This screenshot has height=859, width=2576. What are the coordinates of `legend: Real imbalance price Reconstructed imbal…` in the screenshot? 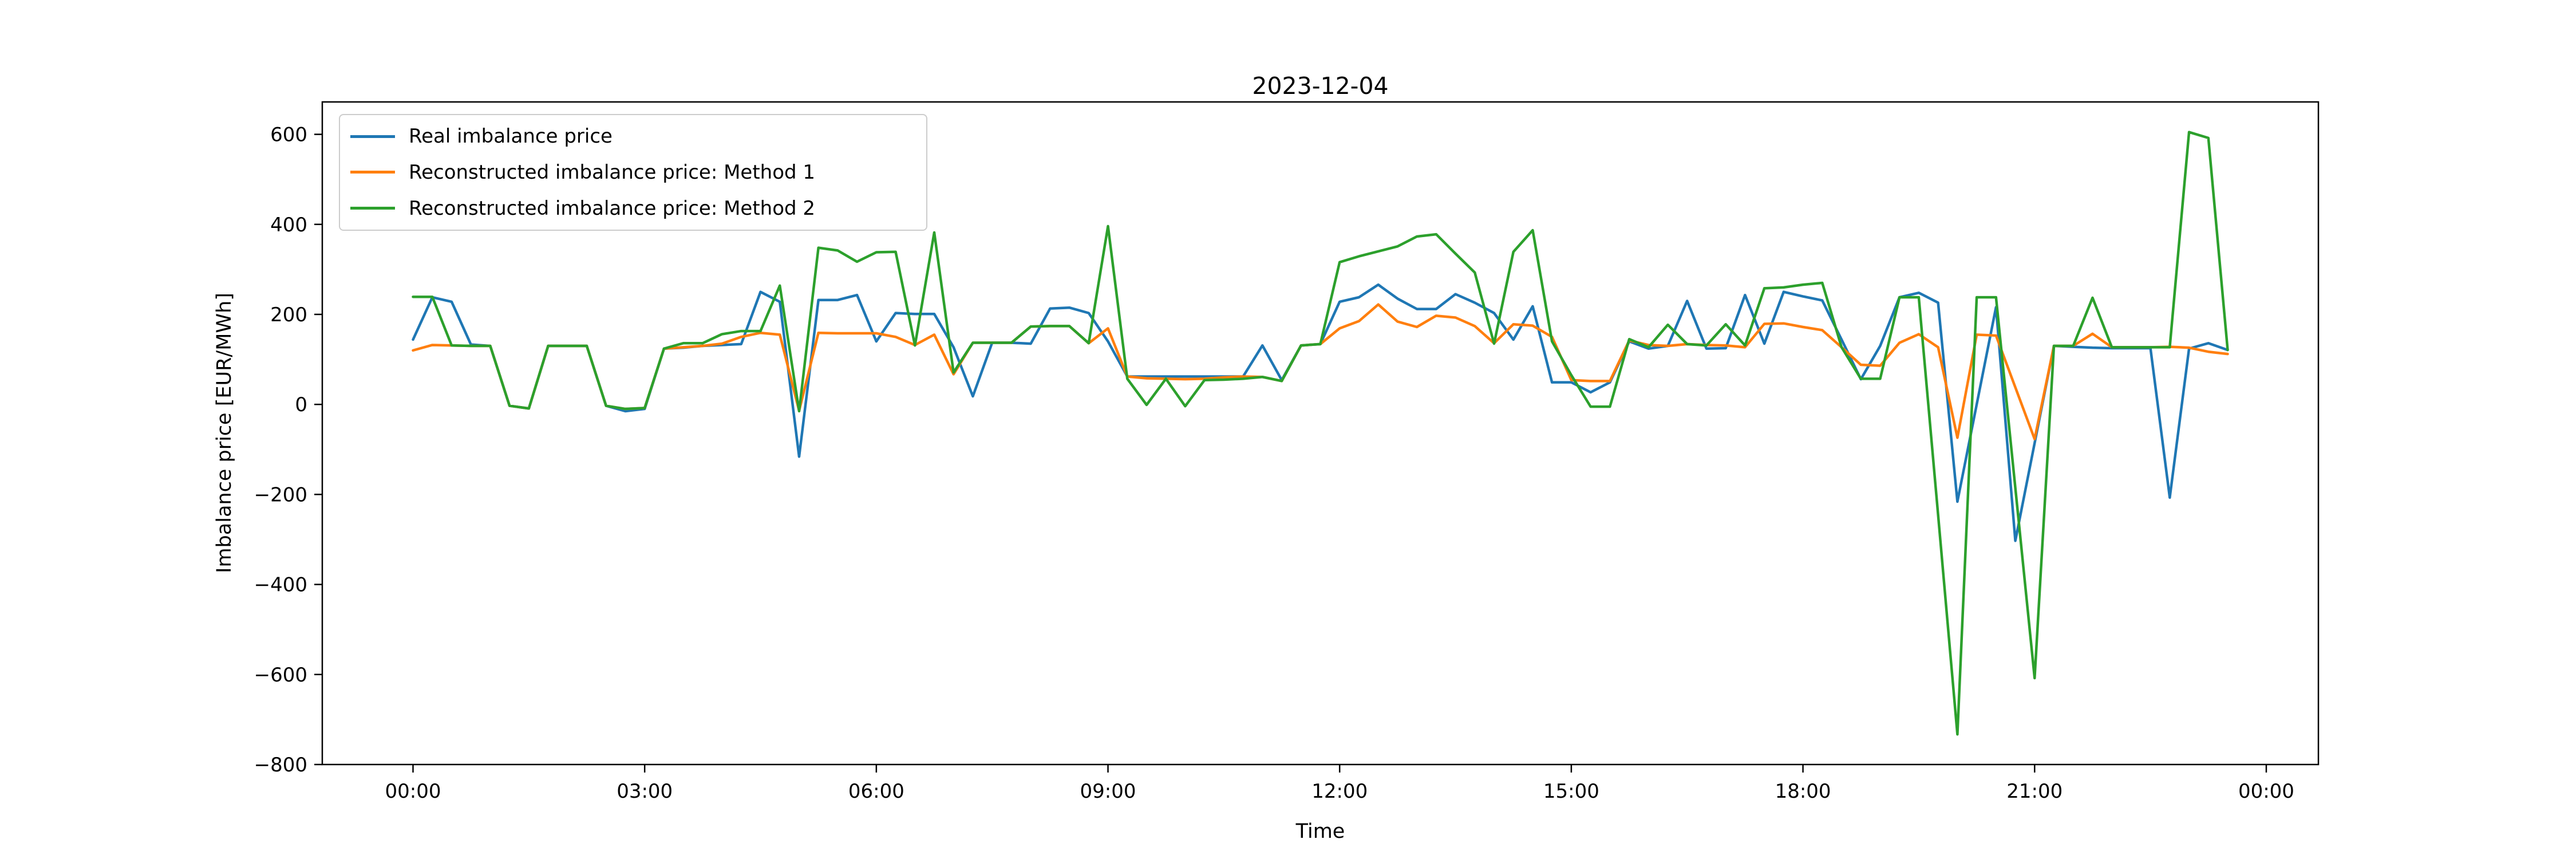 It's located at (633, 173).